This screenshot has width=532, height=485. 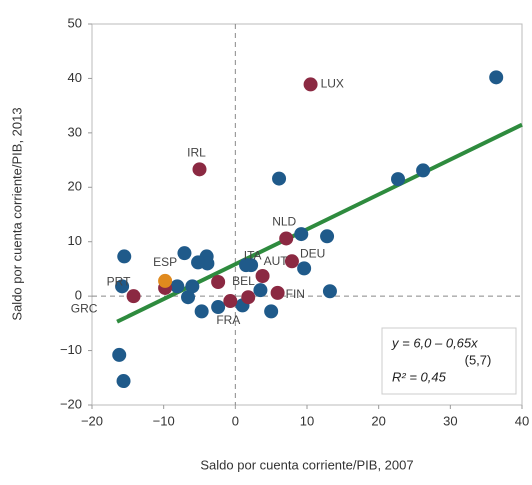 What do you see at coordinates (228, 320) in the screenshot?
I see `point-label: FRA` at bounding box center [228, 320].